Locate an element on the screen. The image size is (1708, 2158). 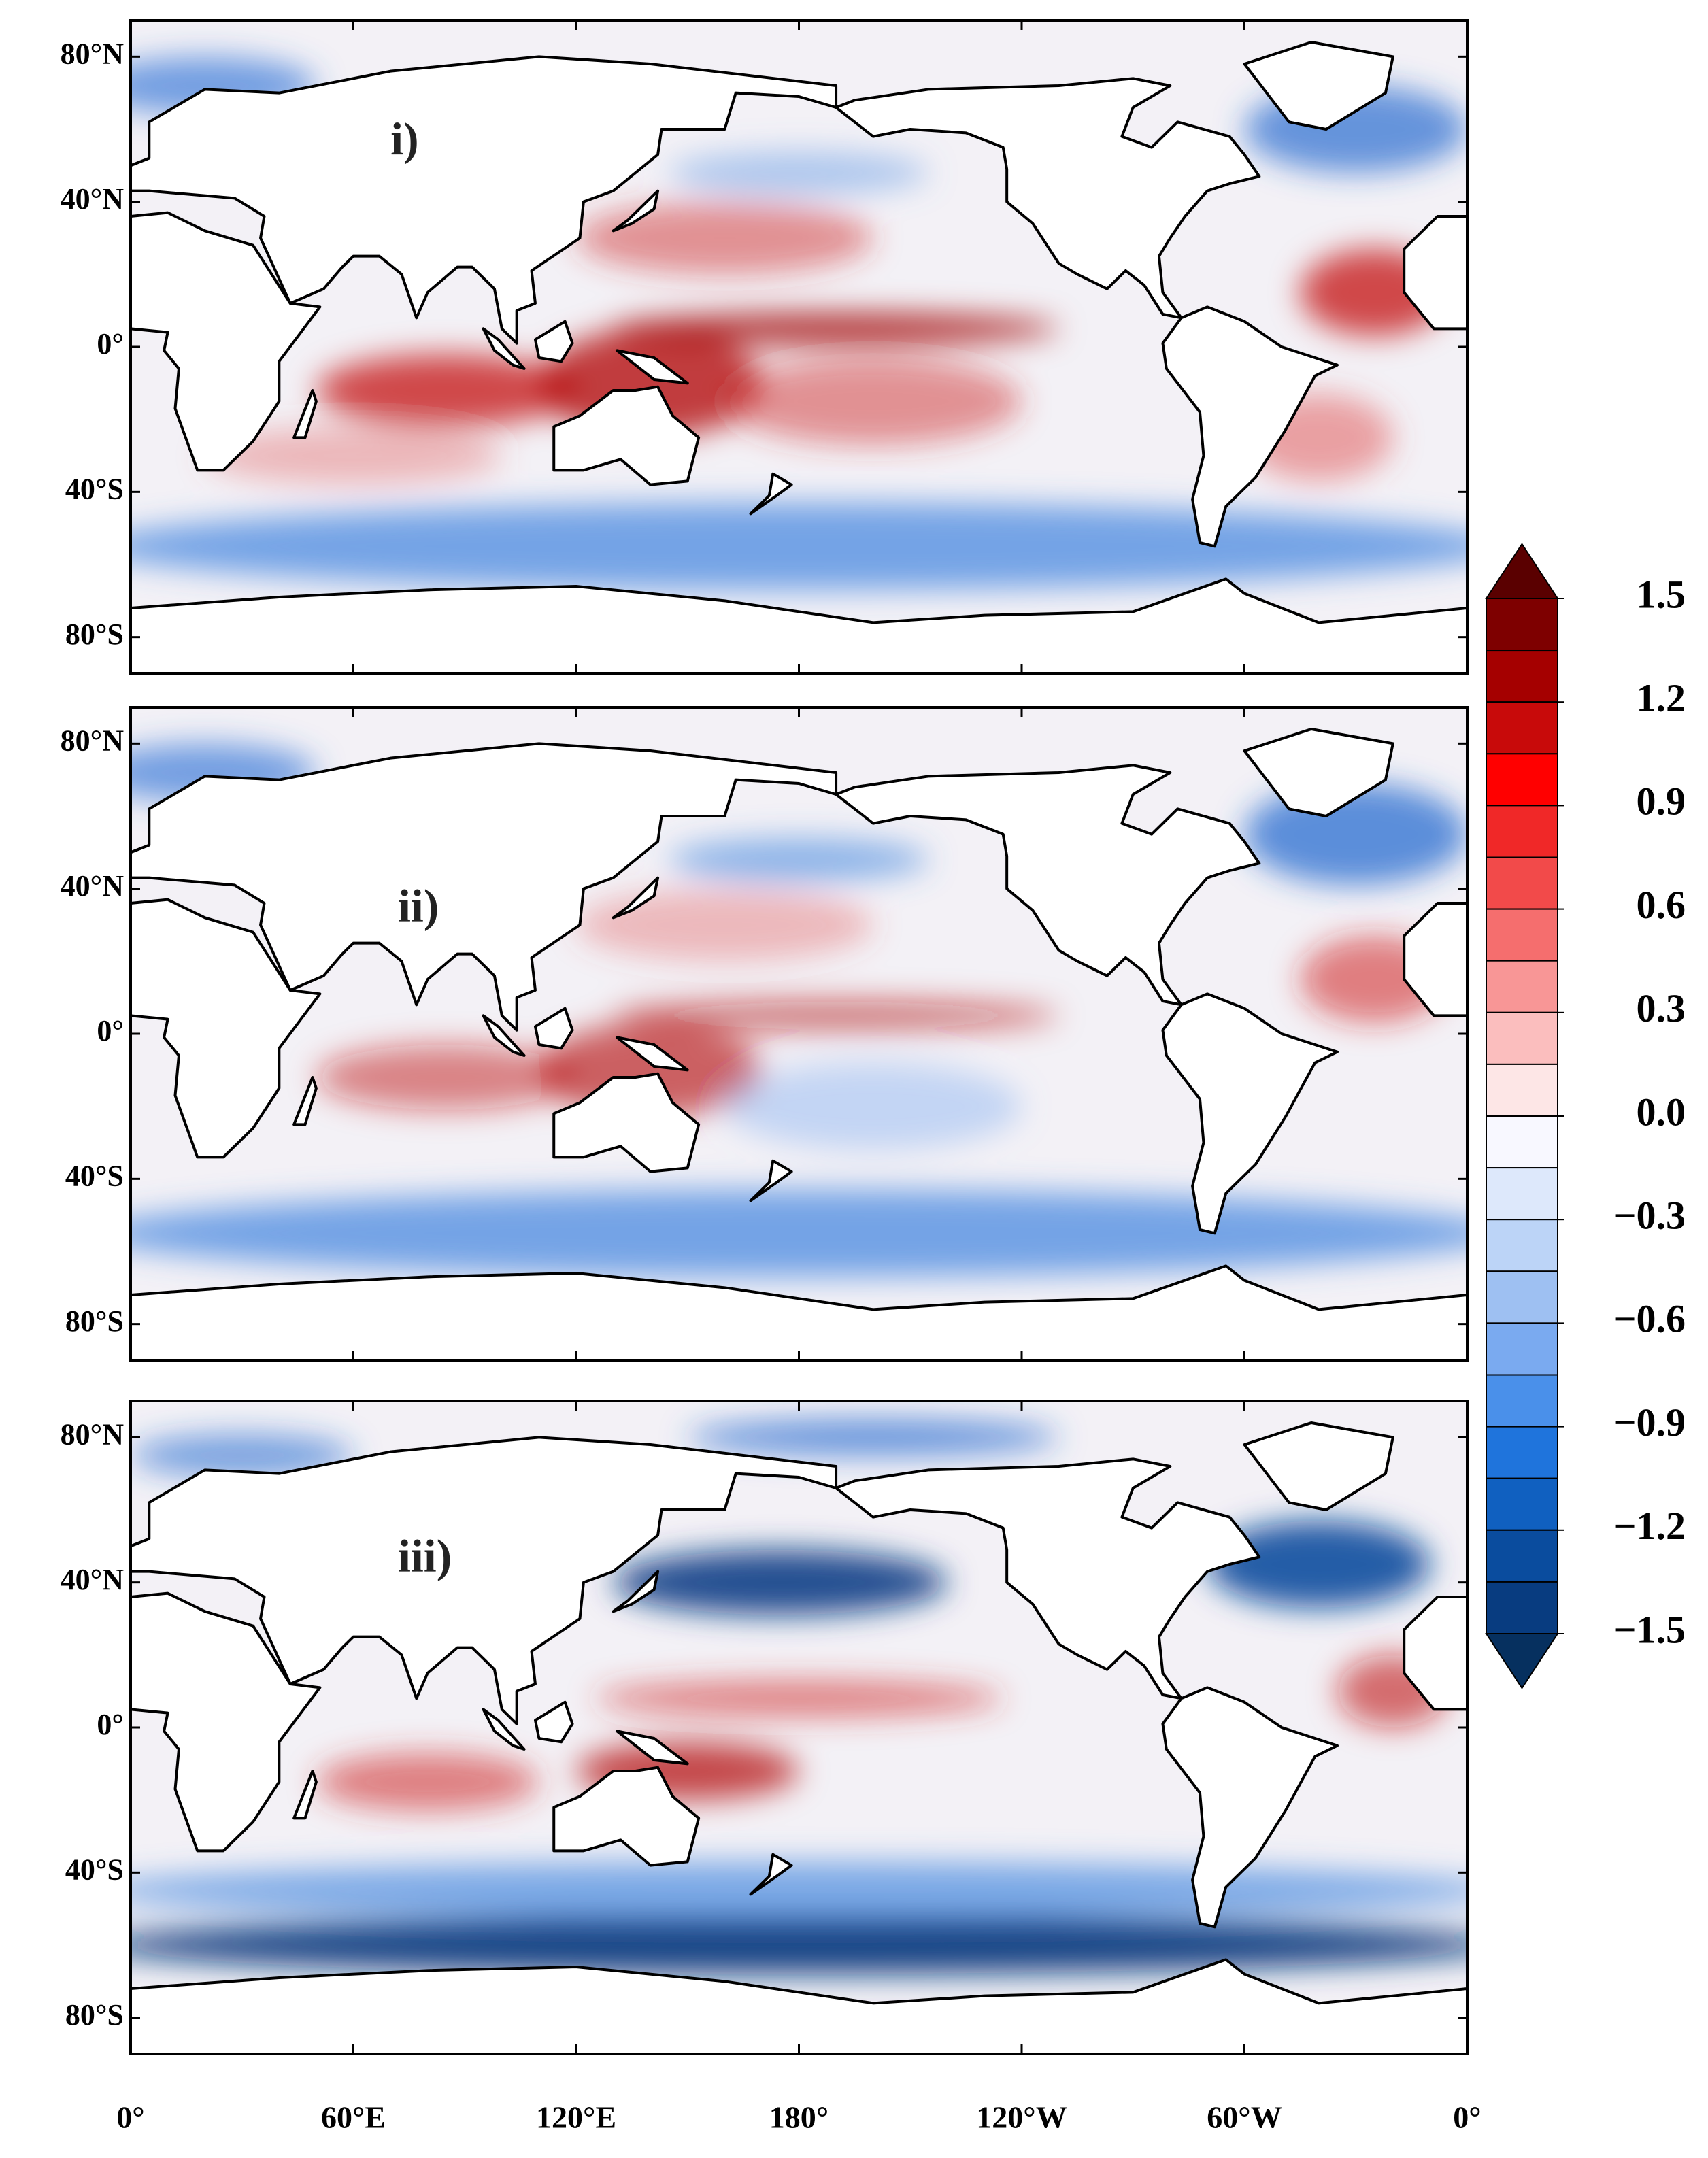
colorbar-label: −0.3 is located at coordinates (1649, 1216).